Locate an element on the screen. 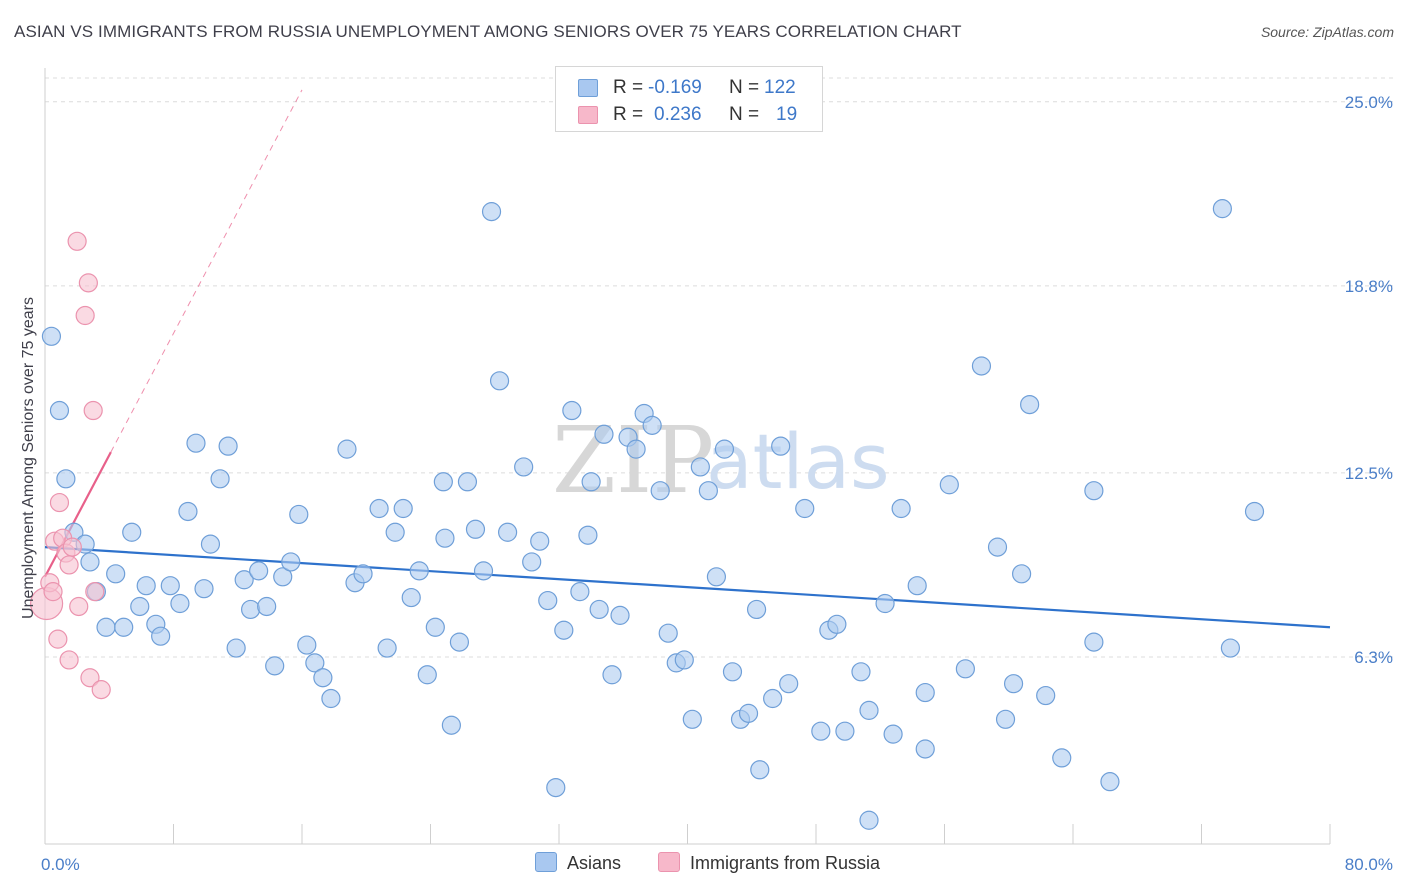 This screenshot has height=892, width=1406. legend-n-value: 122 is located at coordinates (780, 87).